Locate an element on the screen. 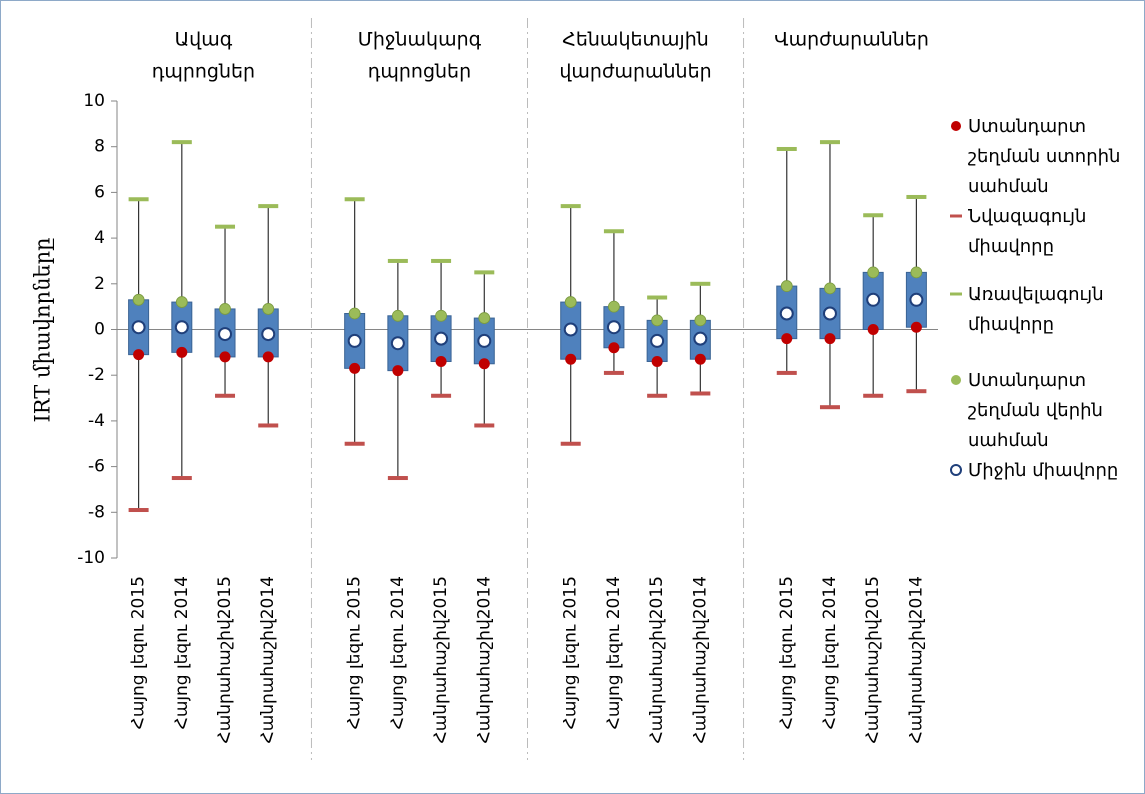 The image size is (1145, 794). legend-entry: Նվազագույն միավորը is located at coordinates (1027, 231).